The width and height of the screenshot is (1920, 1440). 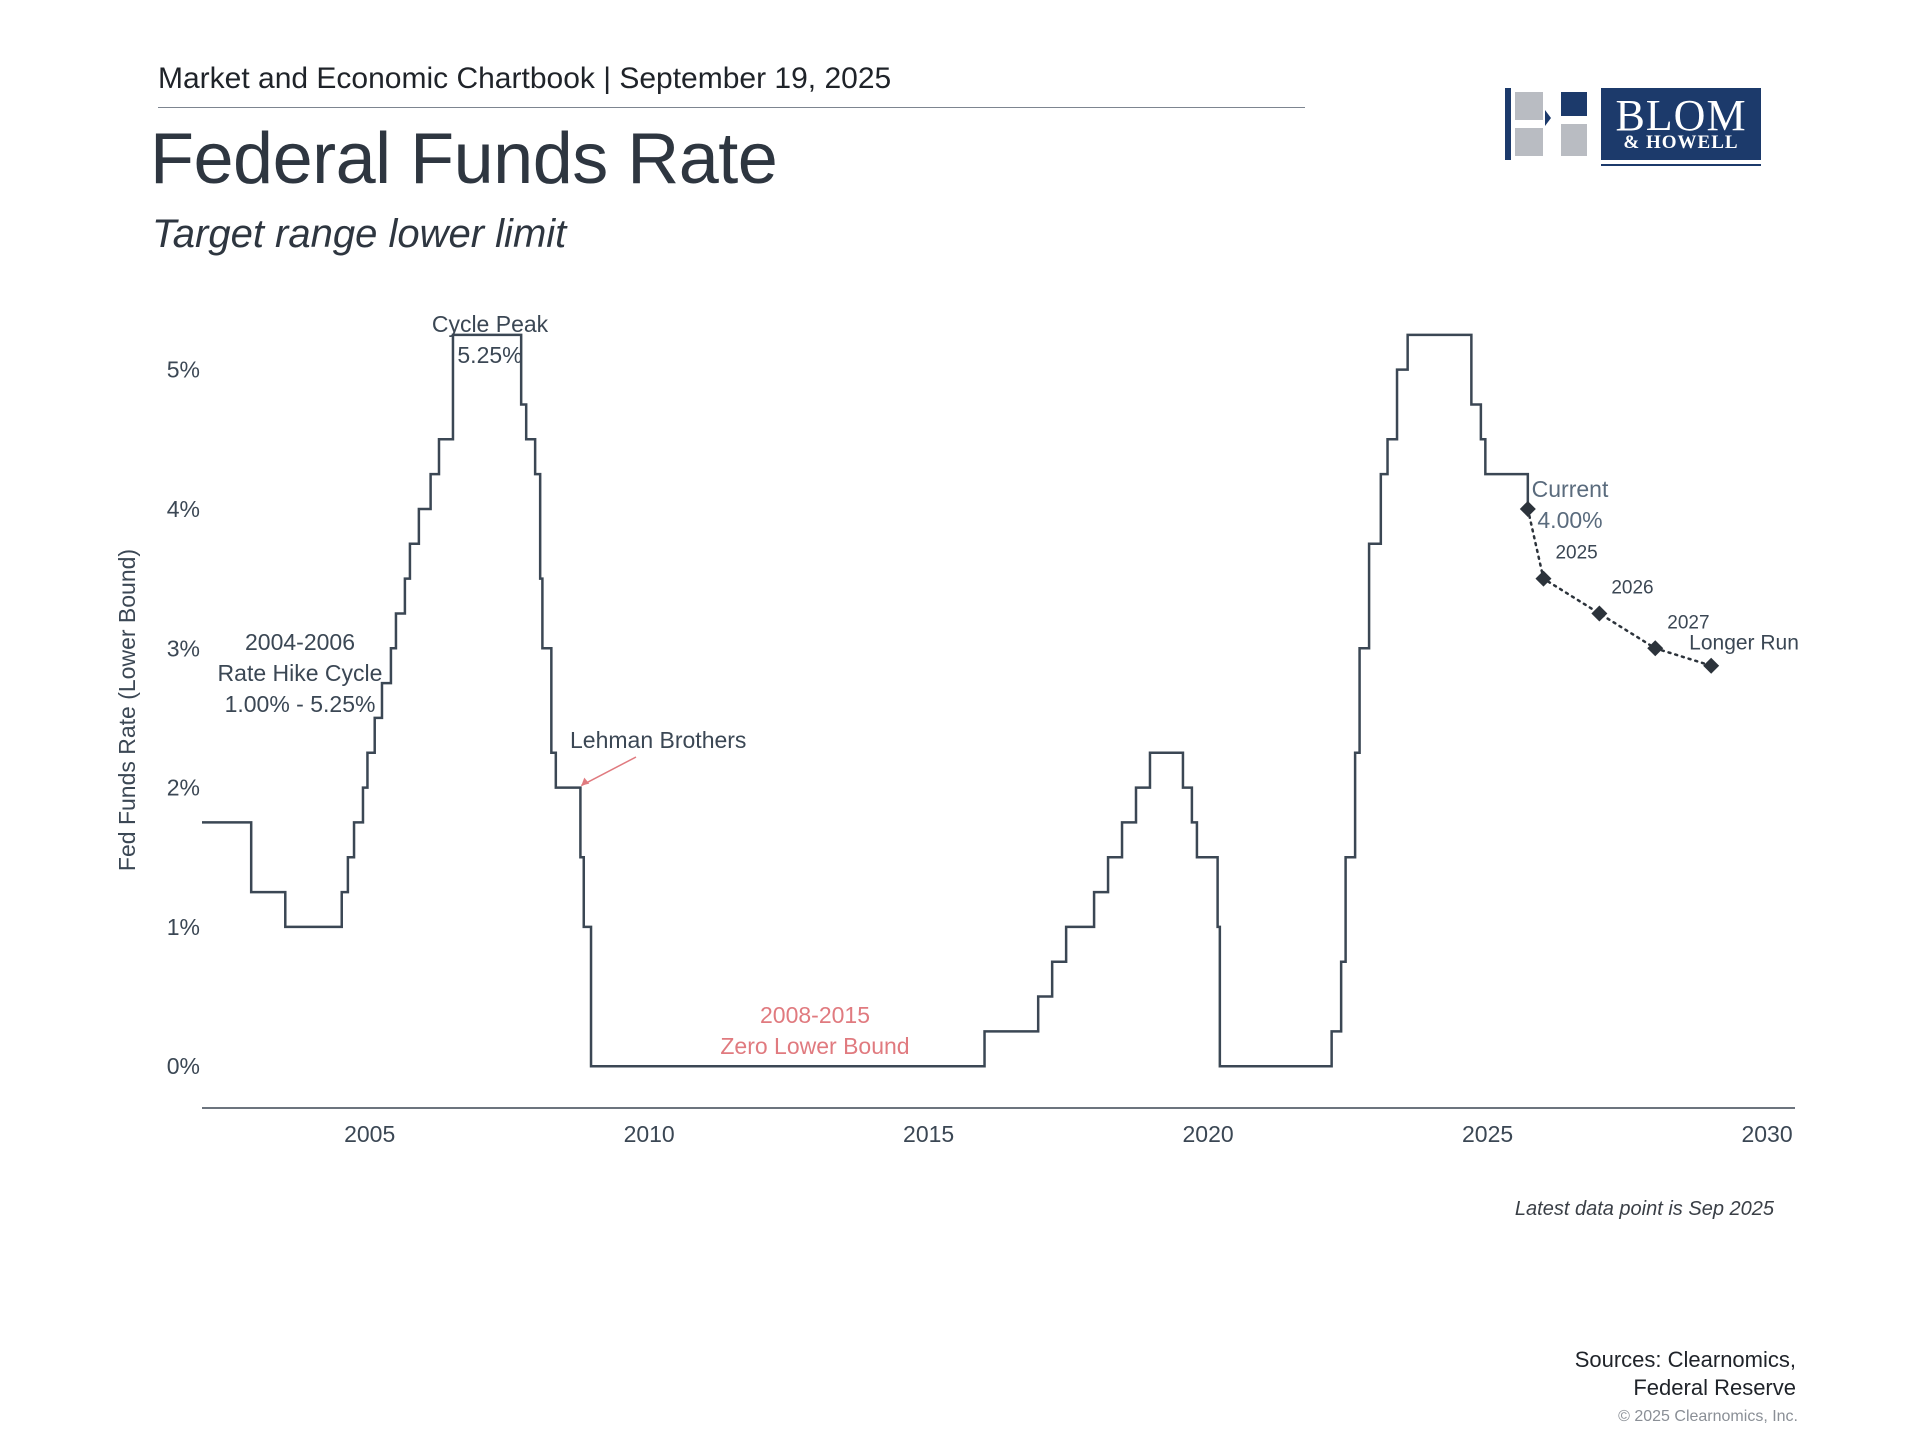 I want to click on logo-wordmark: BLOM & HOWELL, so click(x=1681, y=124).